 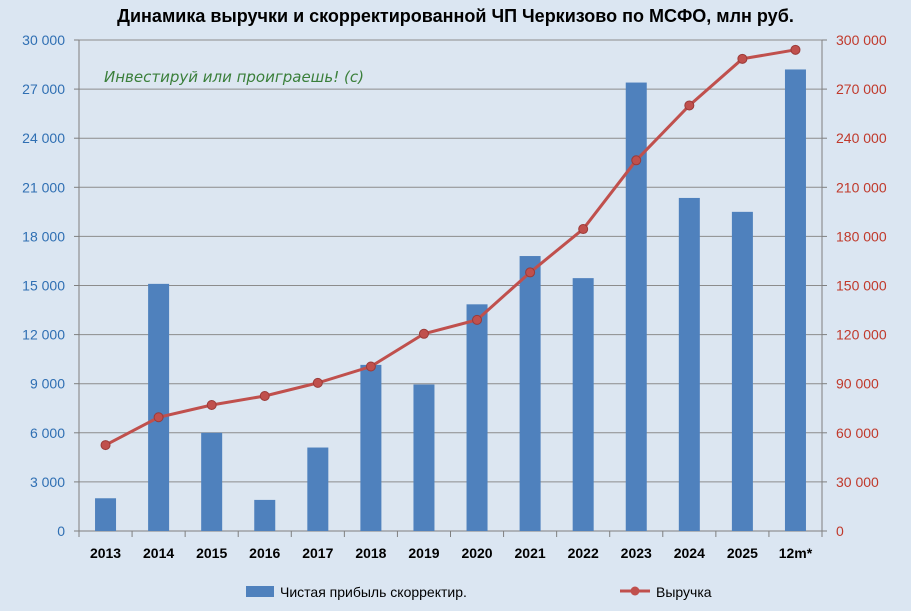 I want to click on y-left-tick-label: 21 000, so click(x=43, y=187).